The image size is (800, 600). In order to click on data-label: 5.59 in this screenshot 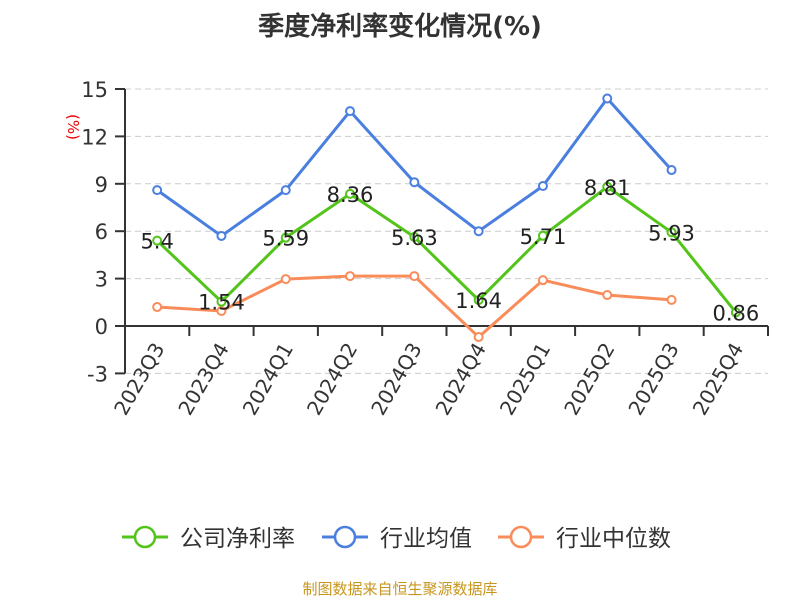, I will do `click(285, 239)`.